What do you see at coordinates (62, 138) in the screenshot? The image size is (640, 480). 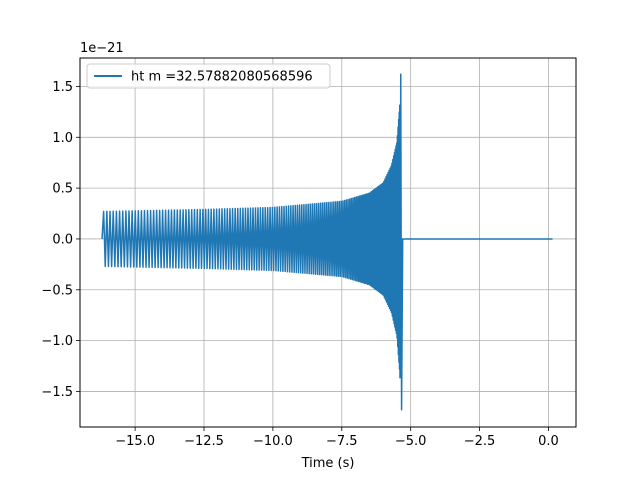 I see `y-tick-label: 1.0` at bounding box center [62, 138].